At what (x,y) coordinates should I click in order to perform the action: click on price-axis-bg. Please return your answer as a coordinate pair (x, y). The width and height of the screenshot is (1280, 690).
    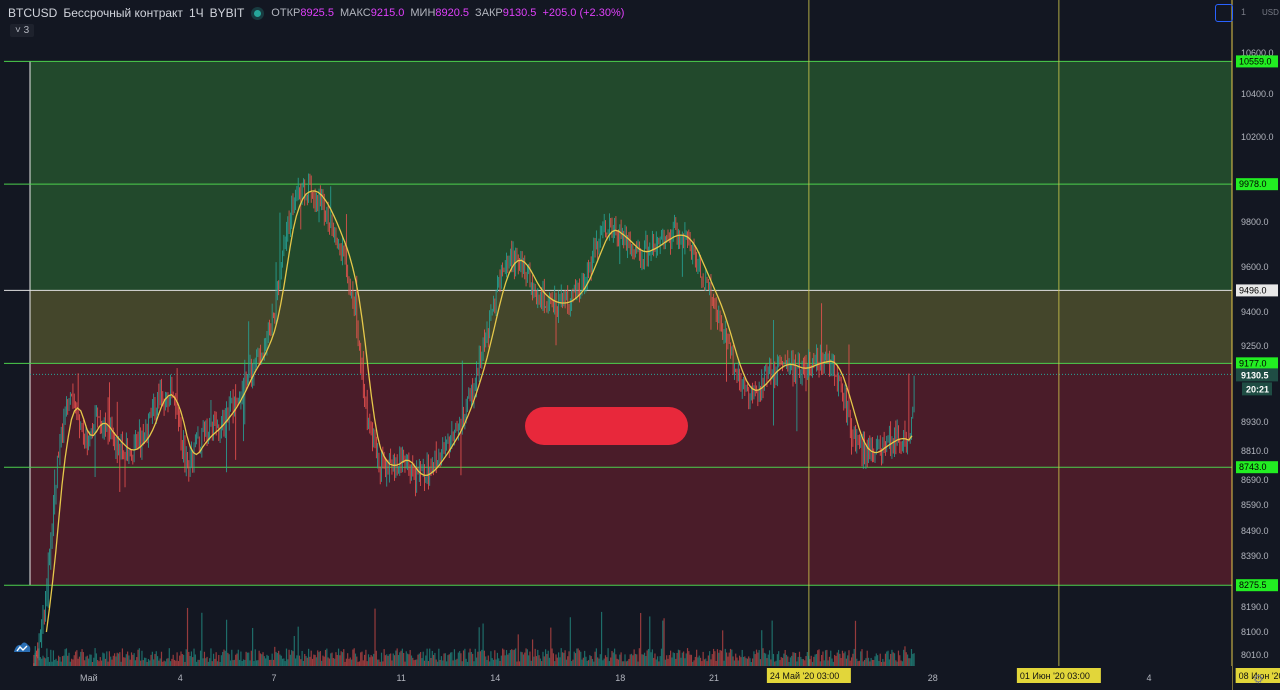
    Looking at the image, I should click on (1256, 345).